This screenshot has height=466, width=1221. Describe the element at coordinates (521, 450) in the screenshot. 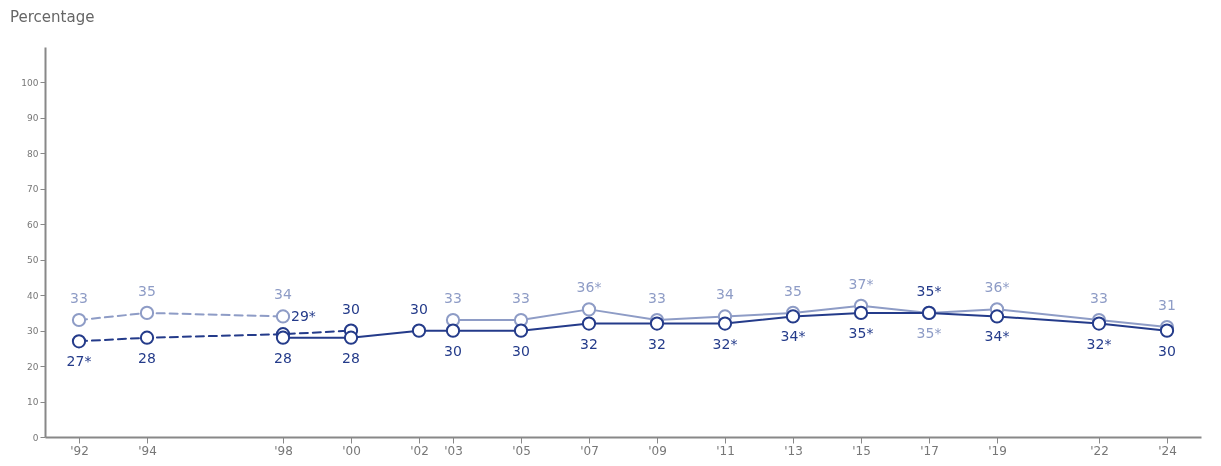

I see `x-tick-label: '05` at that location.